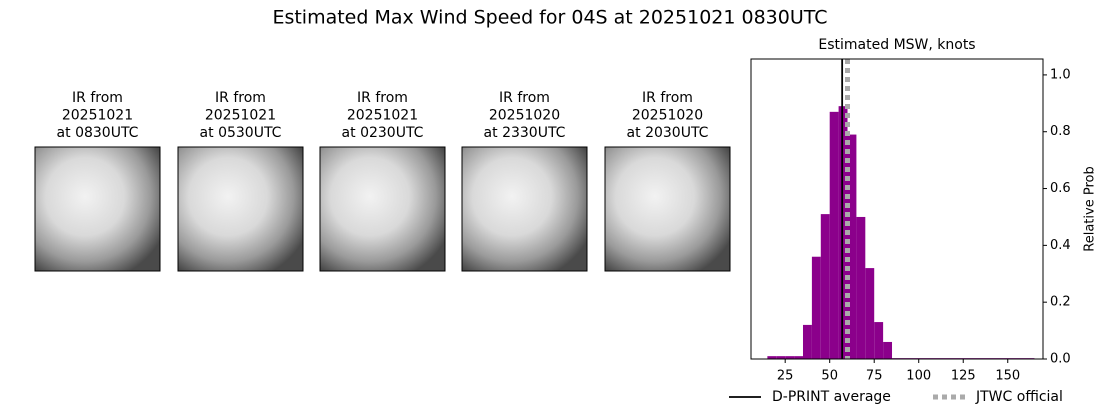 The width and height of the screenshot is (1100, 413). Describe the element at coordinates (668, 133) in the screenshot. I see `panel-label: at 2030UTC` at that location.